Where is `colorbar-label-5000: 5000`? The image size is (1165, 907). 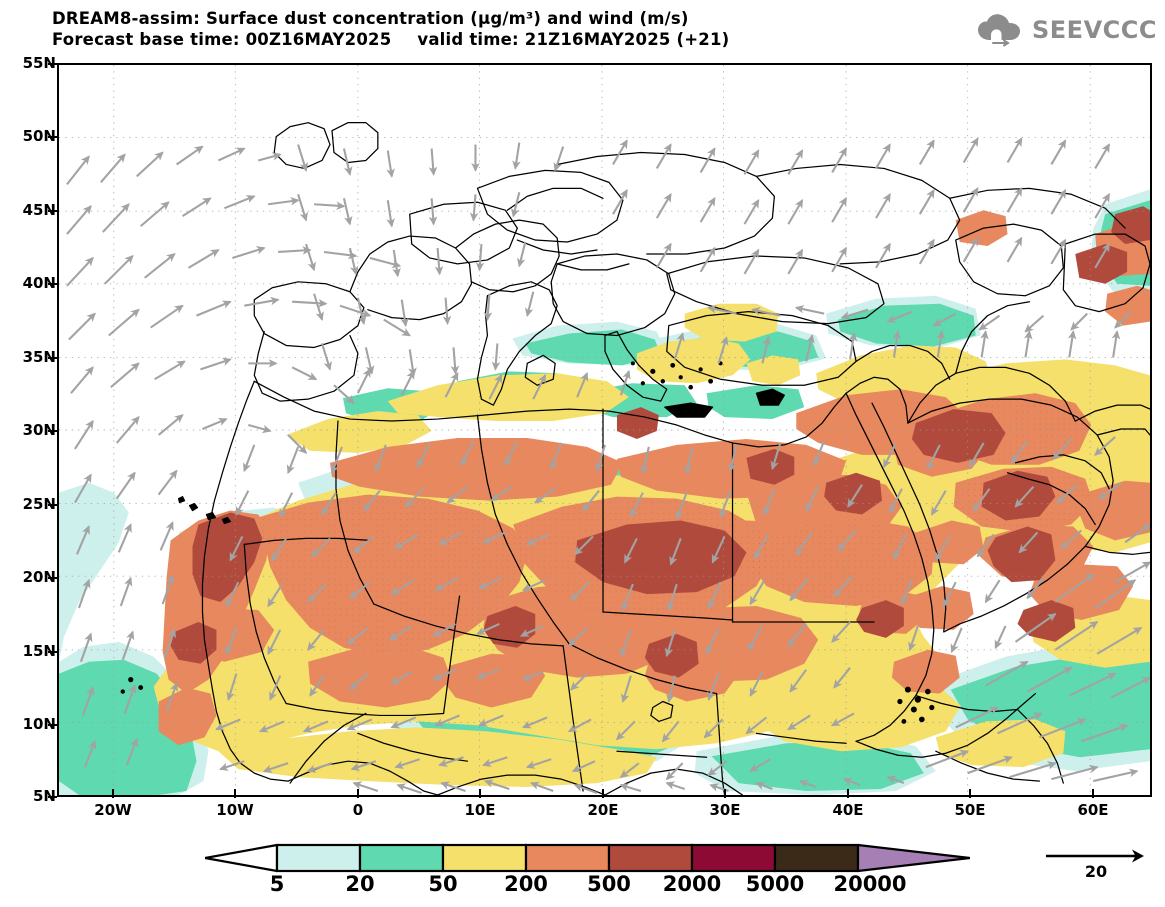
colorbar-label-5000: 5000 is located at coordinates (775, 884).